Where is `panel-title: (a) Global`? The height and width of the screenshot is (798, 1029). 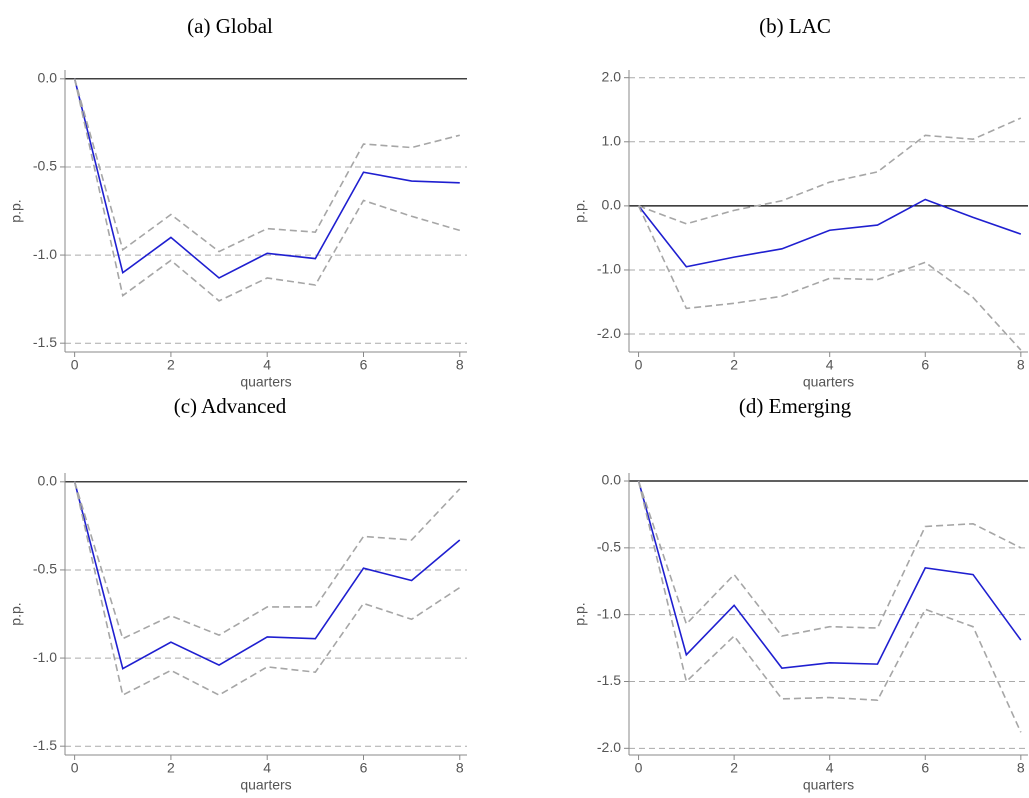
panel-title: (a) Global is located at coordinates (230, 26).